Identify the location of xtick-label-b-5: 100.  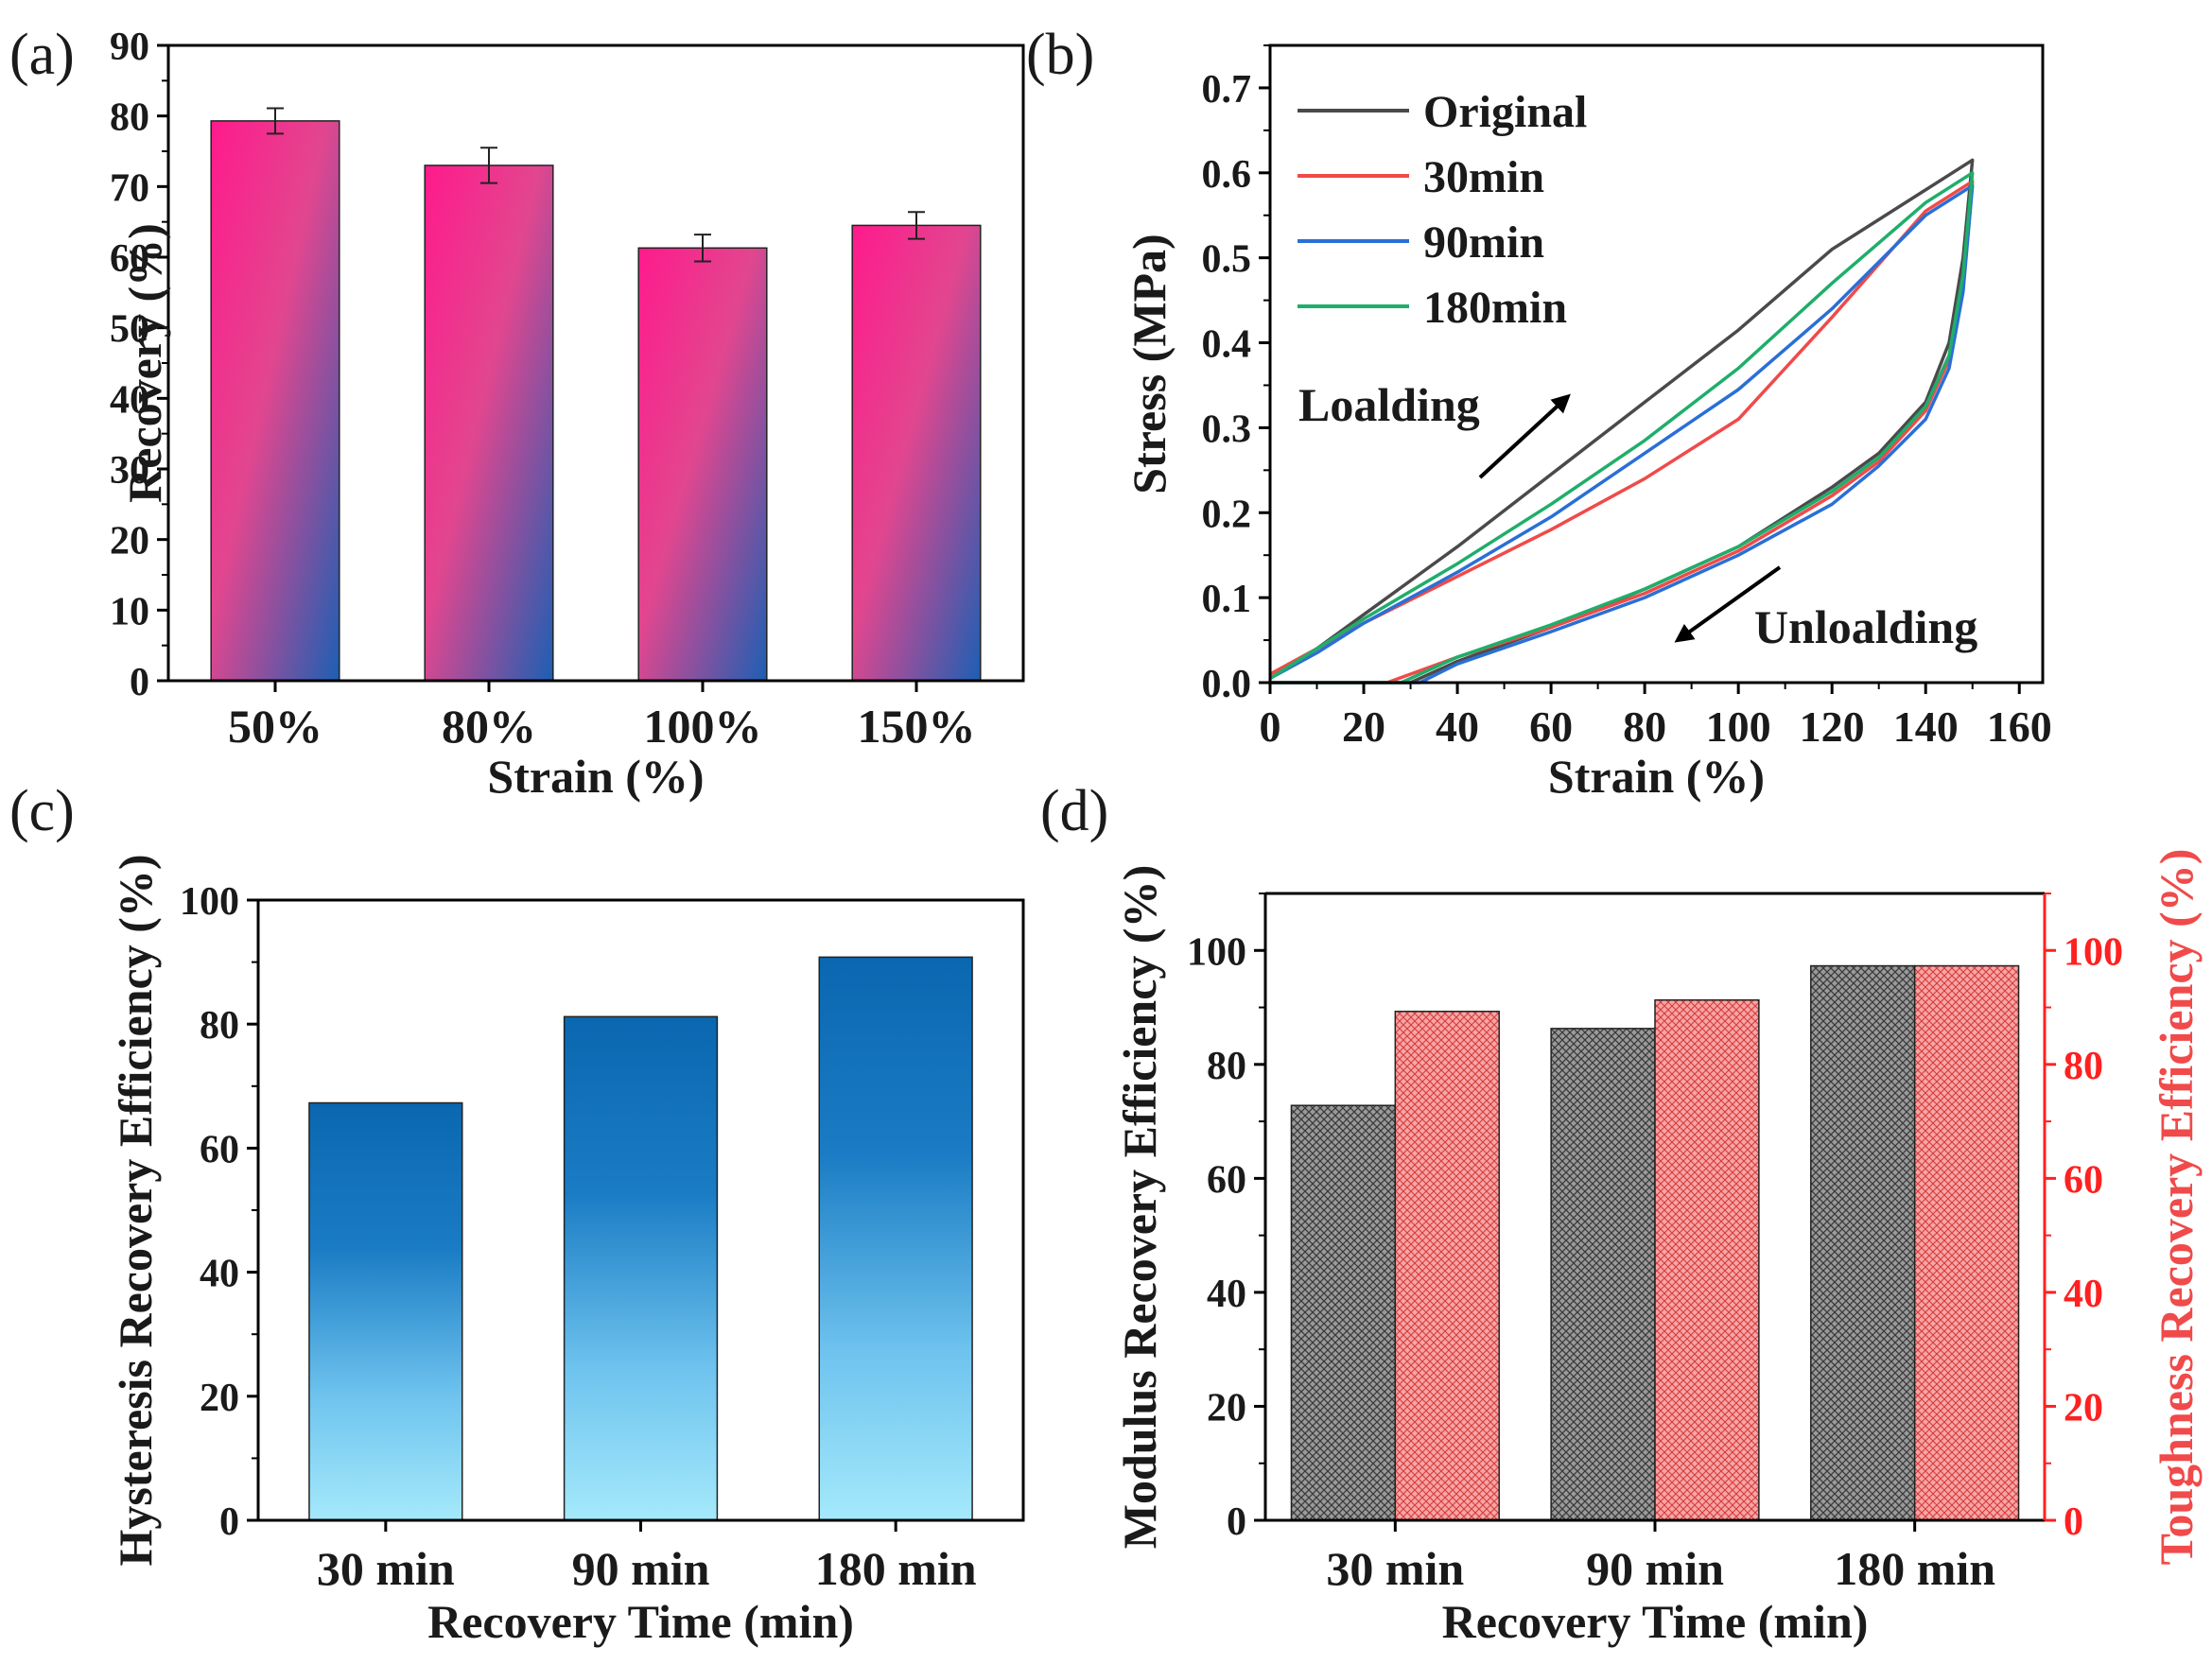
(1738, 726).